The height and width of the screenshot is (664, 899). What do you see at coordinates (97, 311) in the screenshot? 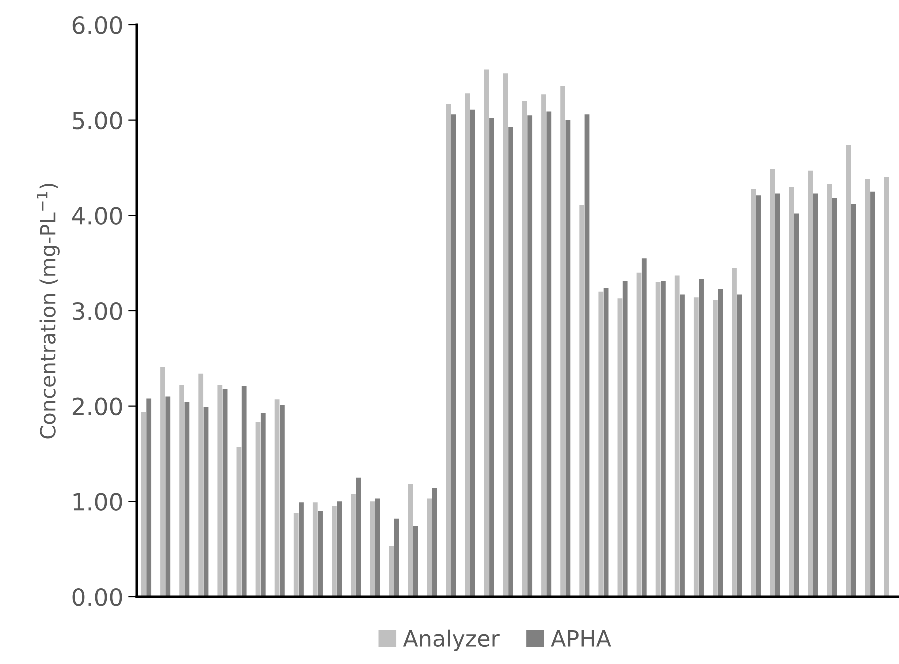
I see `y-tick-label: 3.00` at bounding box center [97, 311].